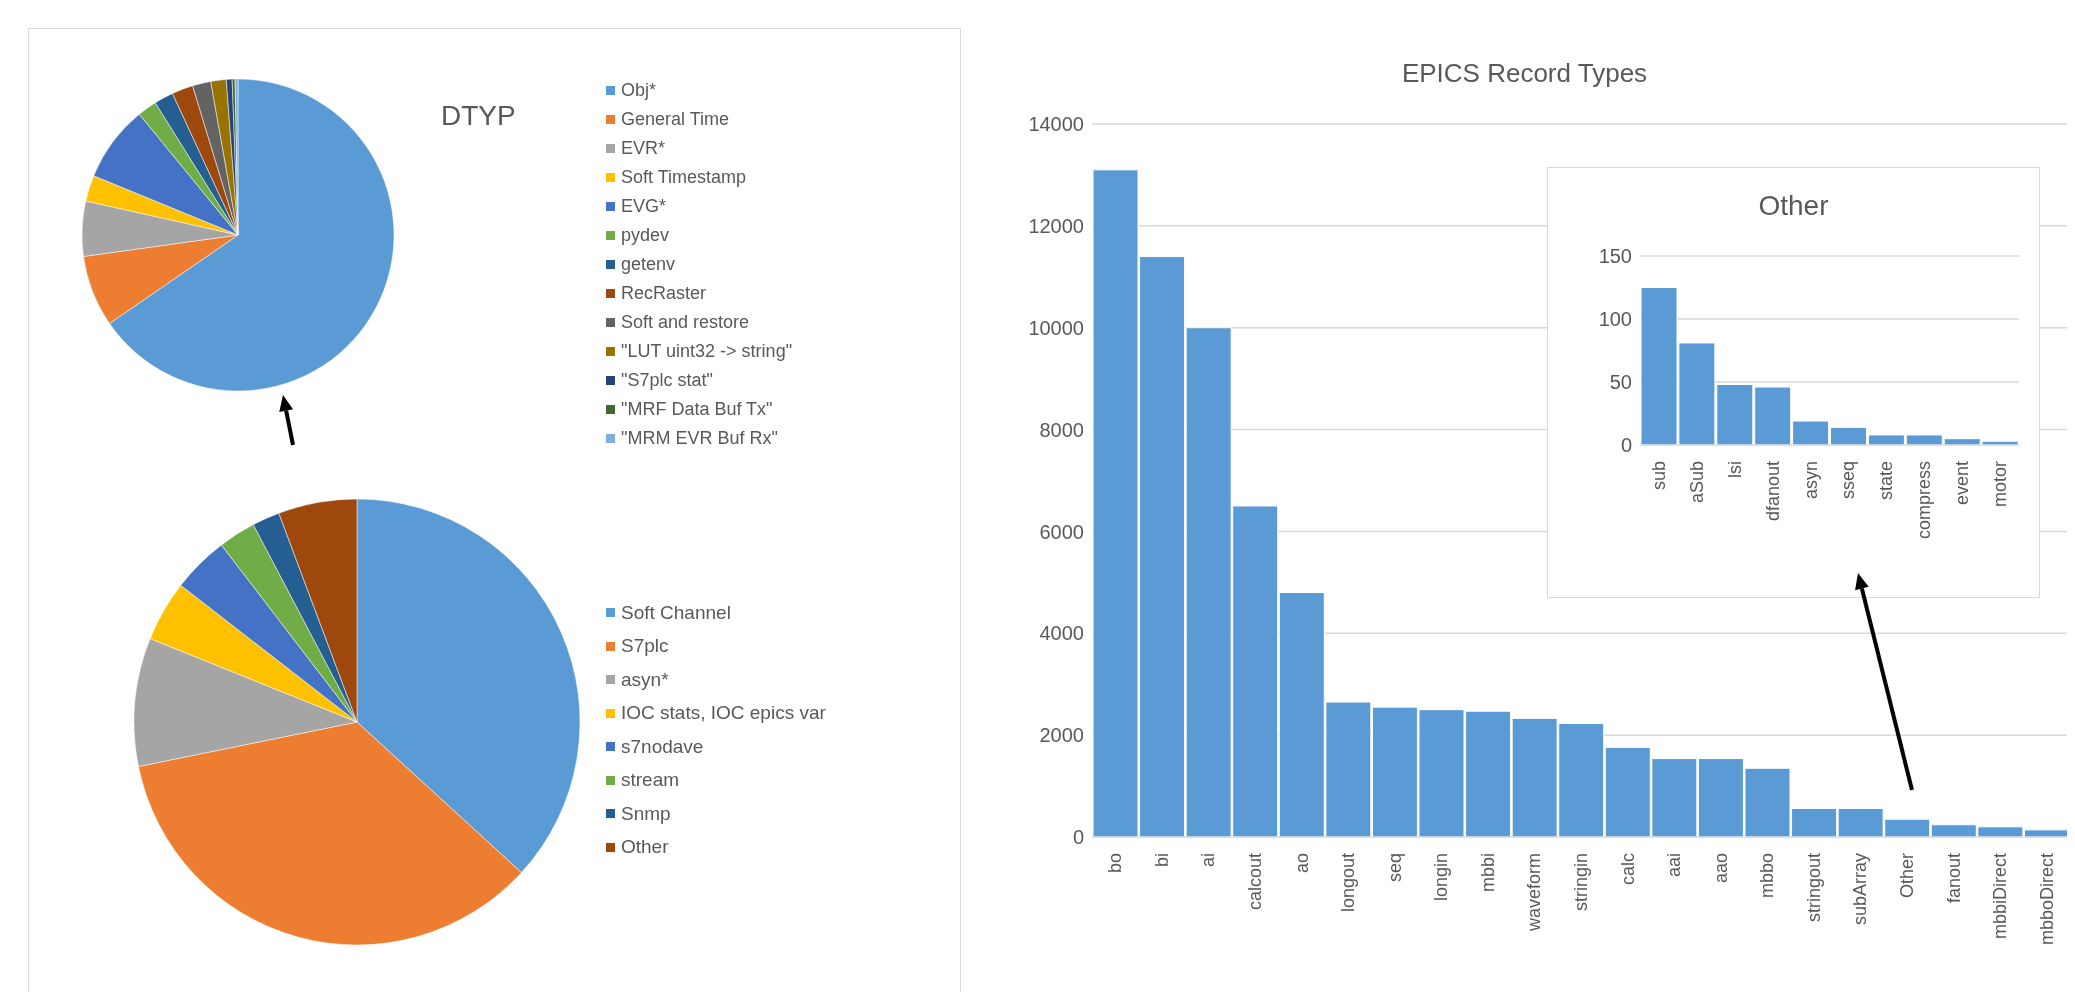 This screenshot has width=2075, height=1000. What do you see at coordinates (645, 235) in the screenshot?
I see `legend-label: pydev` at bounding box center [645, 235].